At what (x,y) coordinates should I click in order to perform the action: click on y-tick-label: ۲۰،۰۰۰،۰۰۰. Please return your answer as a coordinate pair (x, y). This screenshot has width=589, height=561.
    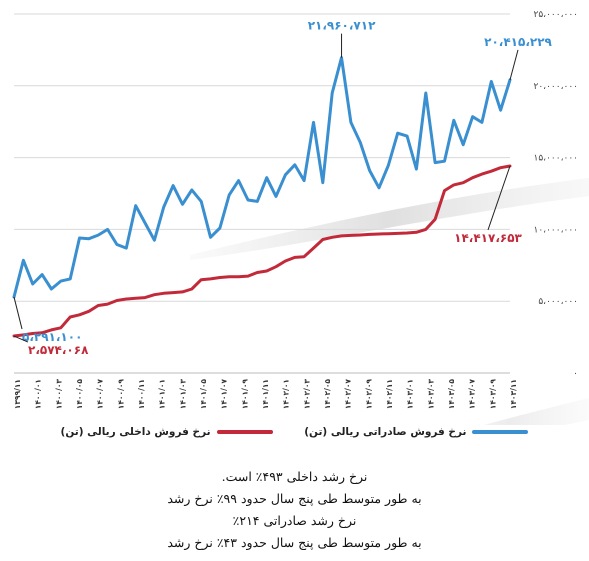
    Looking at the image, I should click on (556, 87).